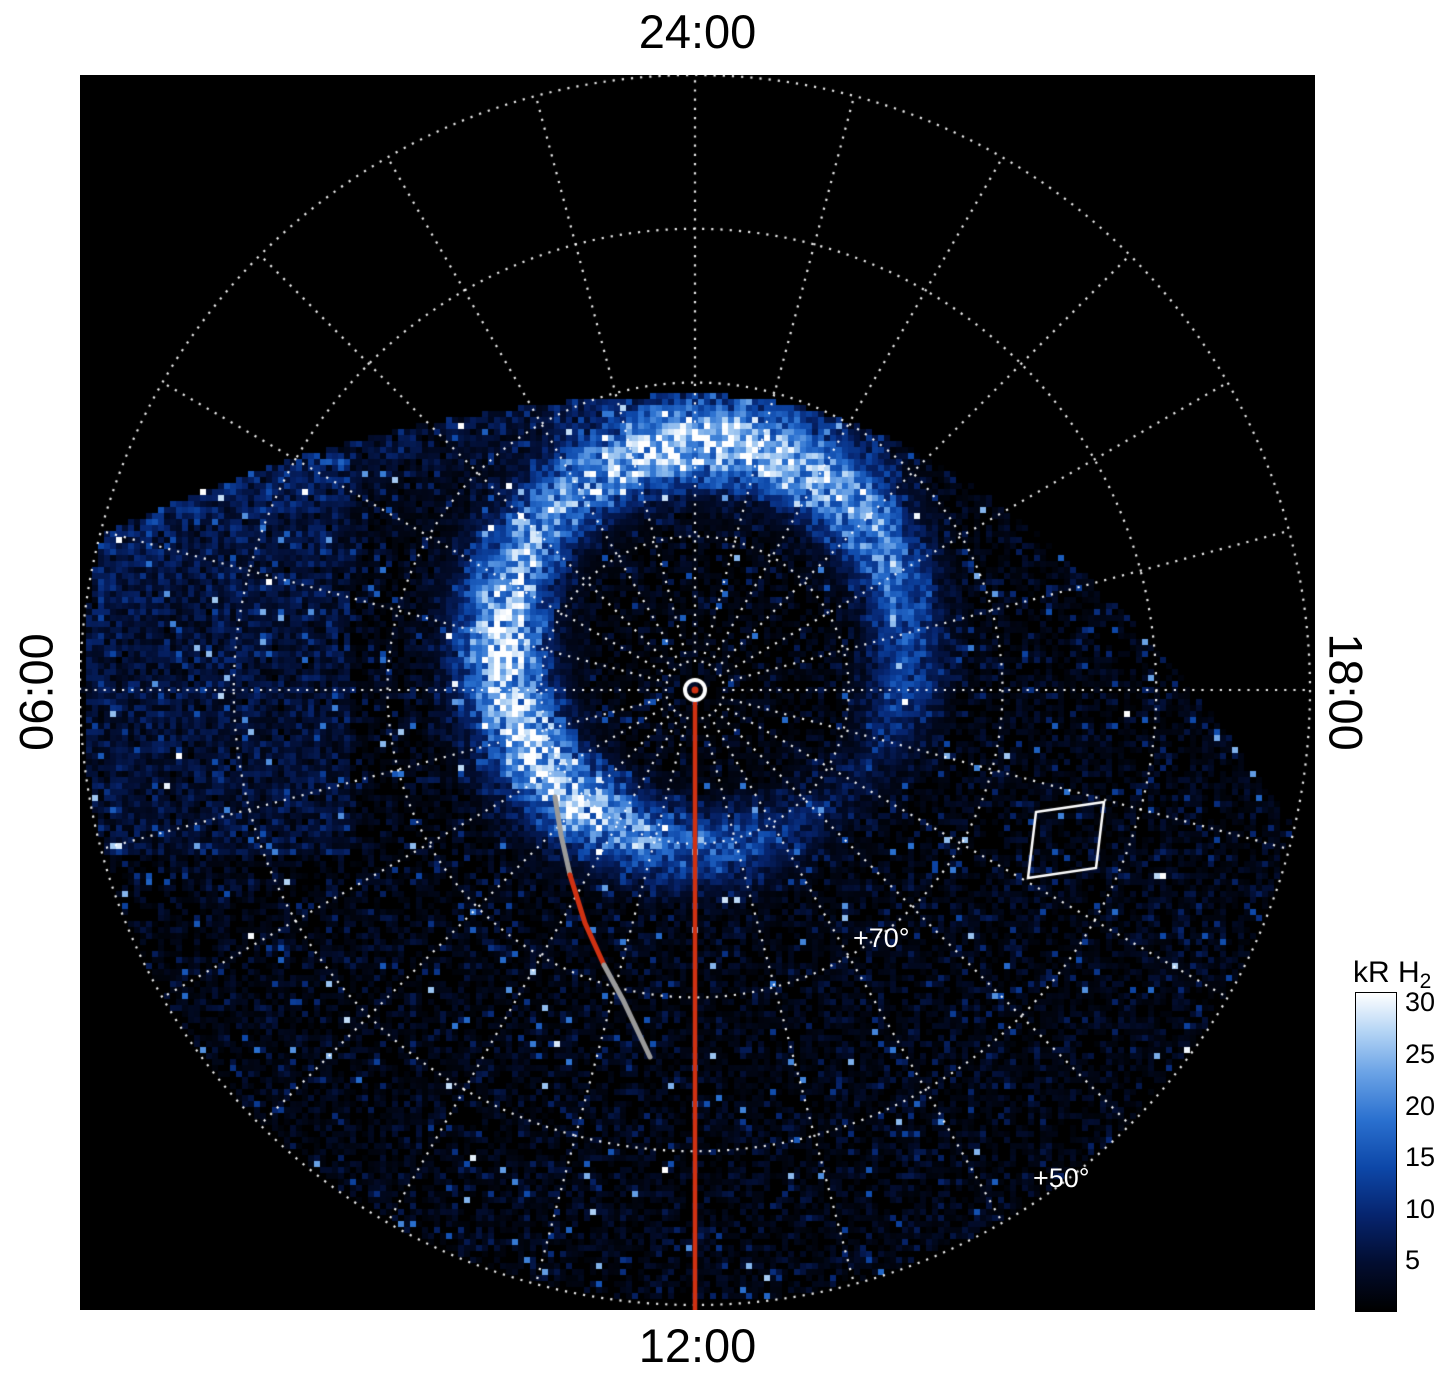 The width and height of the screenshot is (1447, 1384). Describe the element at coordinates (1413, 1260) in the screenshot. I see `colorbar-tick-5: 5` at that location.